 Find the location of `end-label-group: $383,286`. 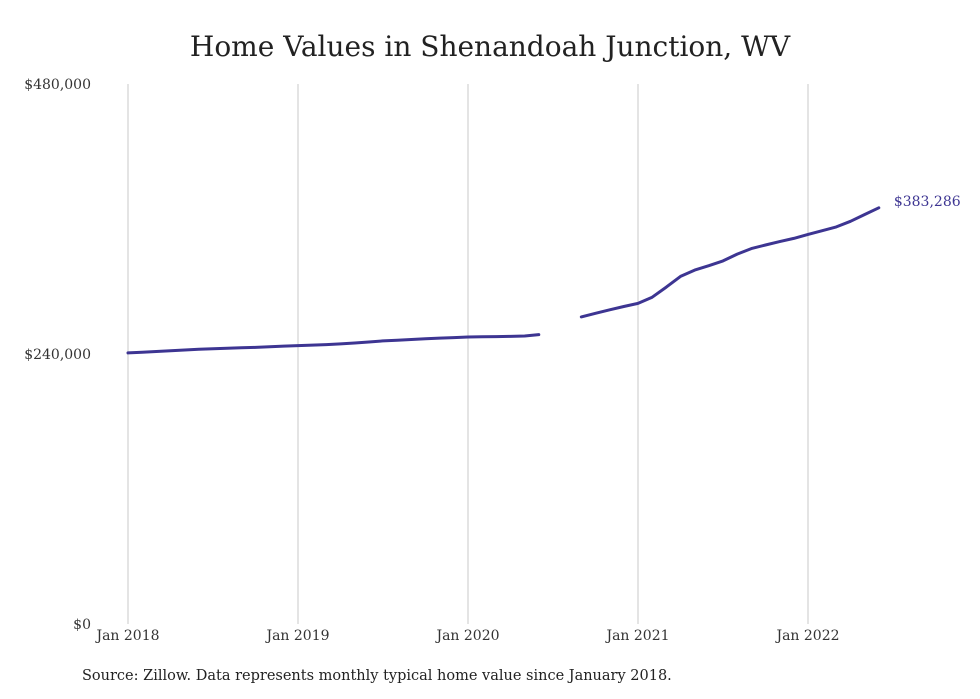

end-label-group: $383,286 is located at coordinates (927, 202).